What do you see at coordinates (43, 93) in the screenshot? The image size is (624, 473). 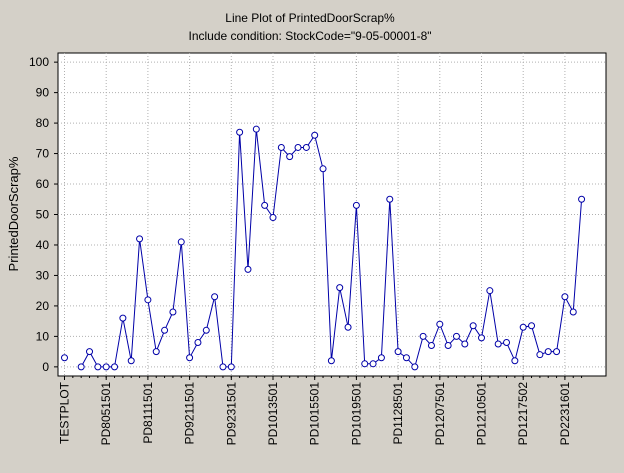 I see `y-tick-label: 90` at bounding box center [43, 93].